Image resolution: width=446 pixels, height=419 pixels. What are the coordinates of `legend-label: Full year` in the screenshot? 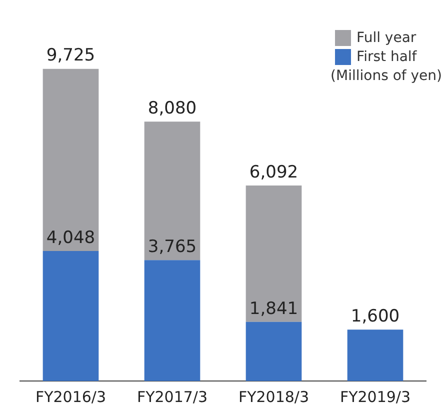 It's located at (386, 38).